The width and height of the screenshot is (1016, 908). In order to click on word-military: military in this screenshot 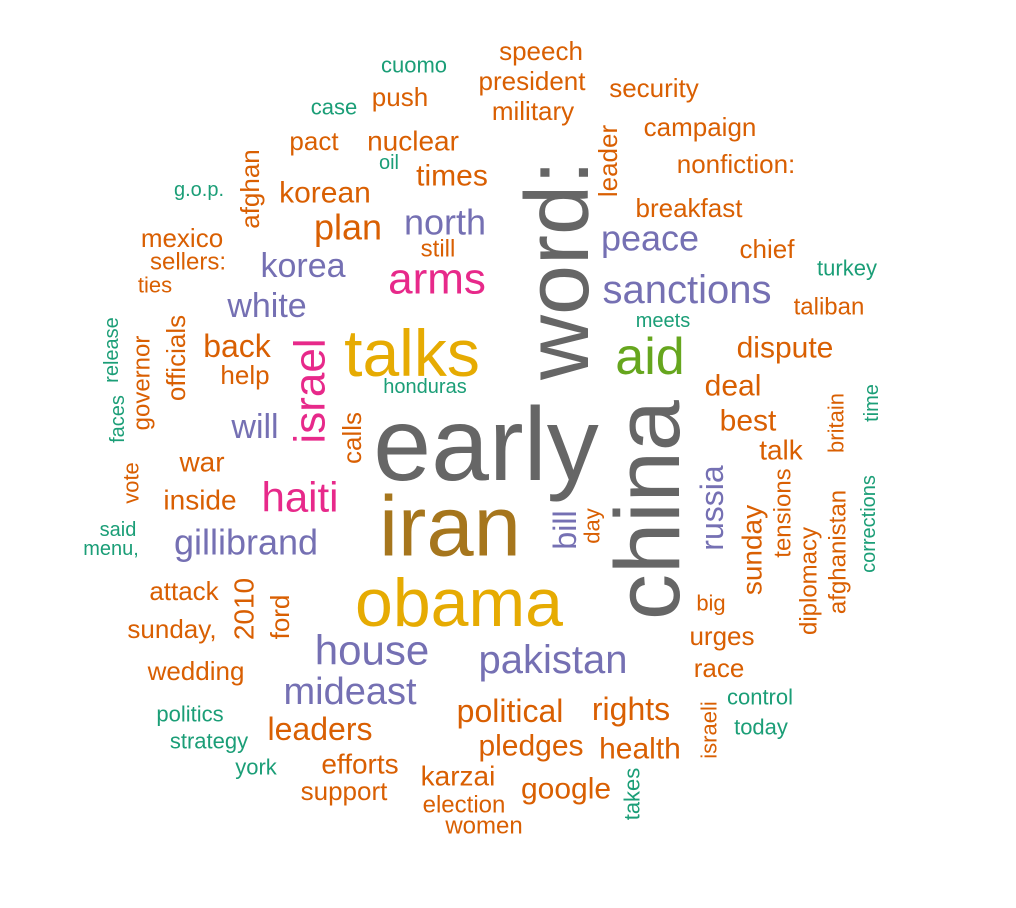, I will do `click(533, 111)`.